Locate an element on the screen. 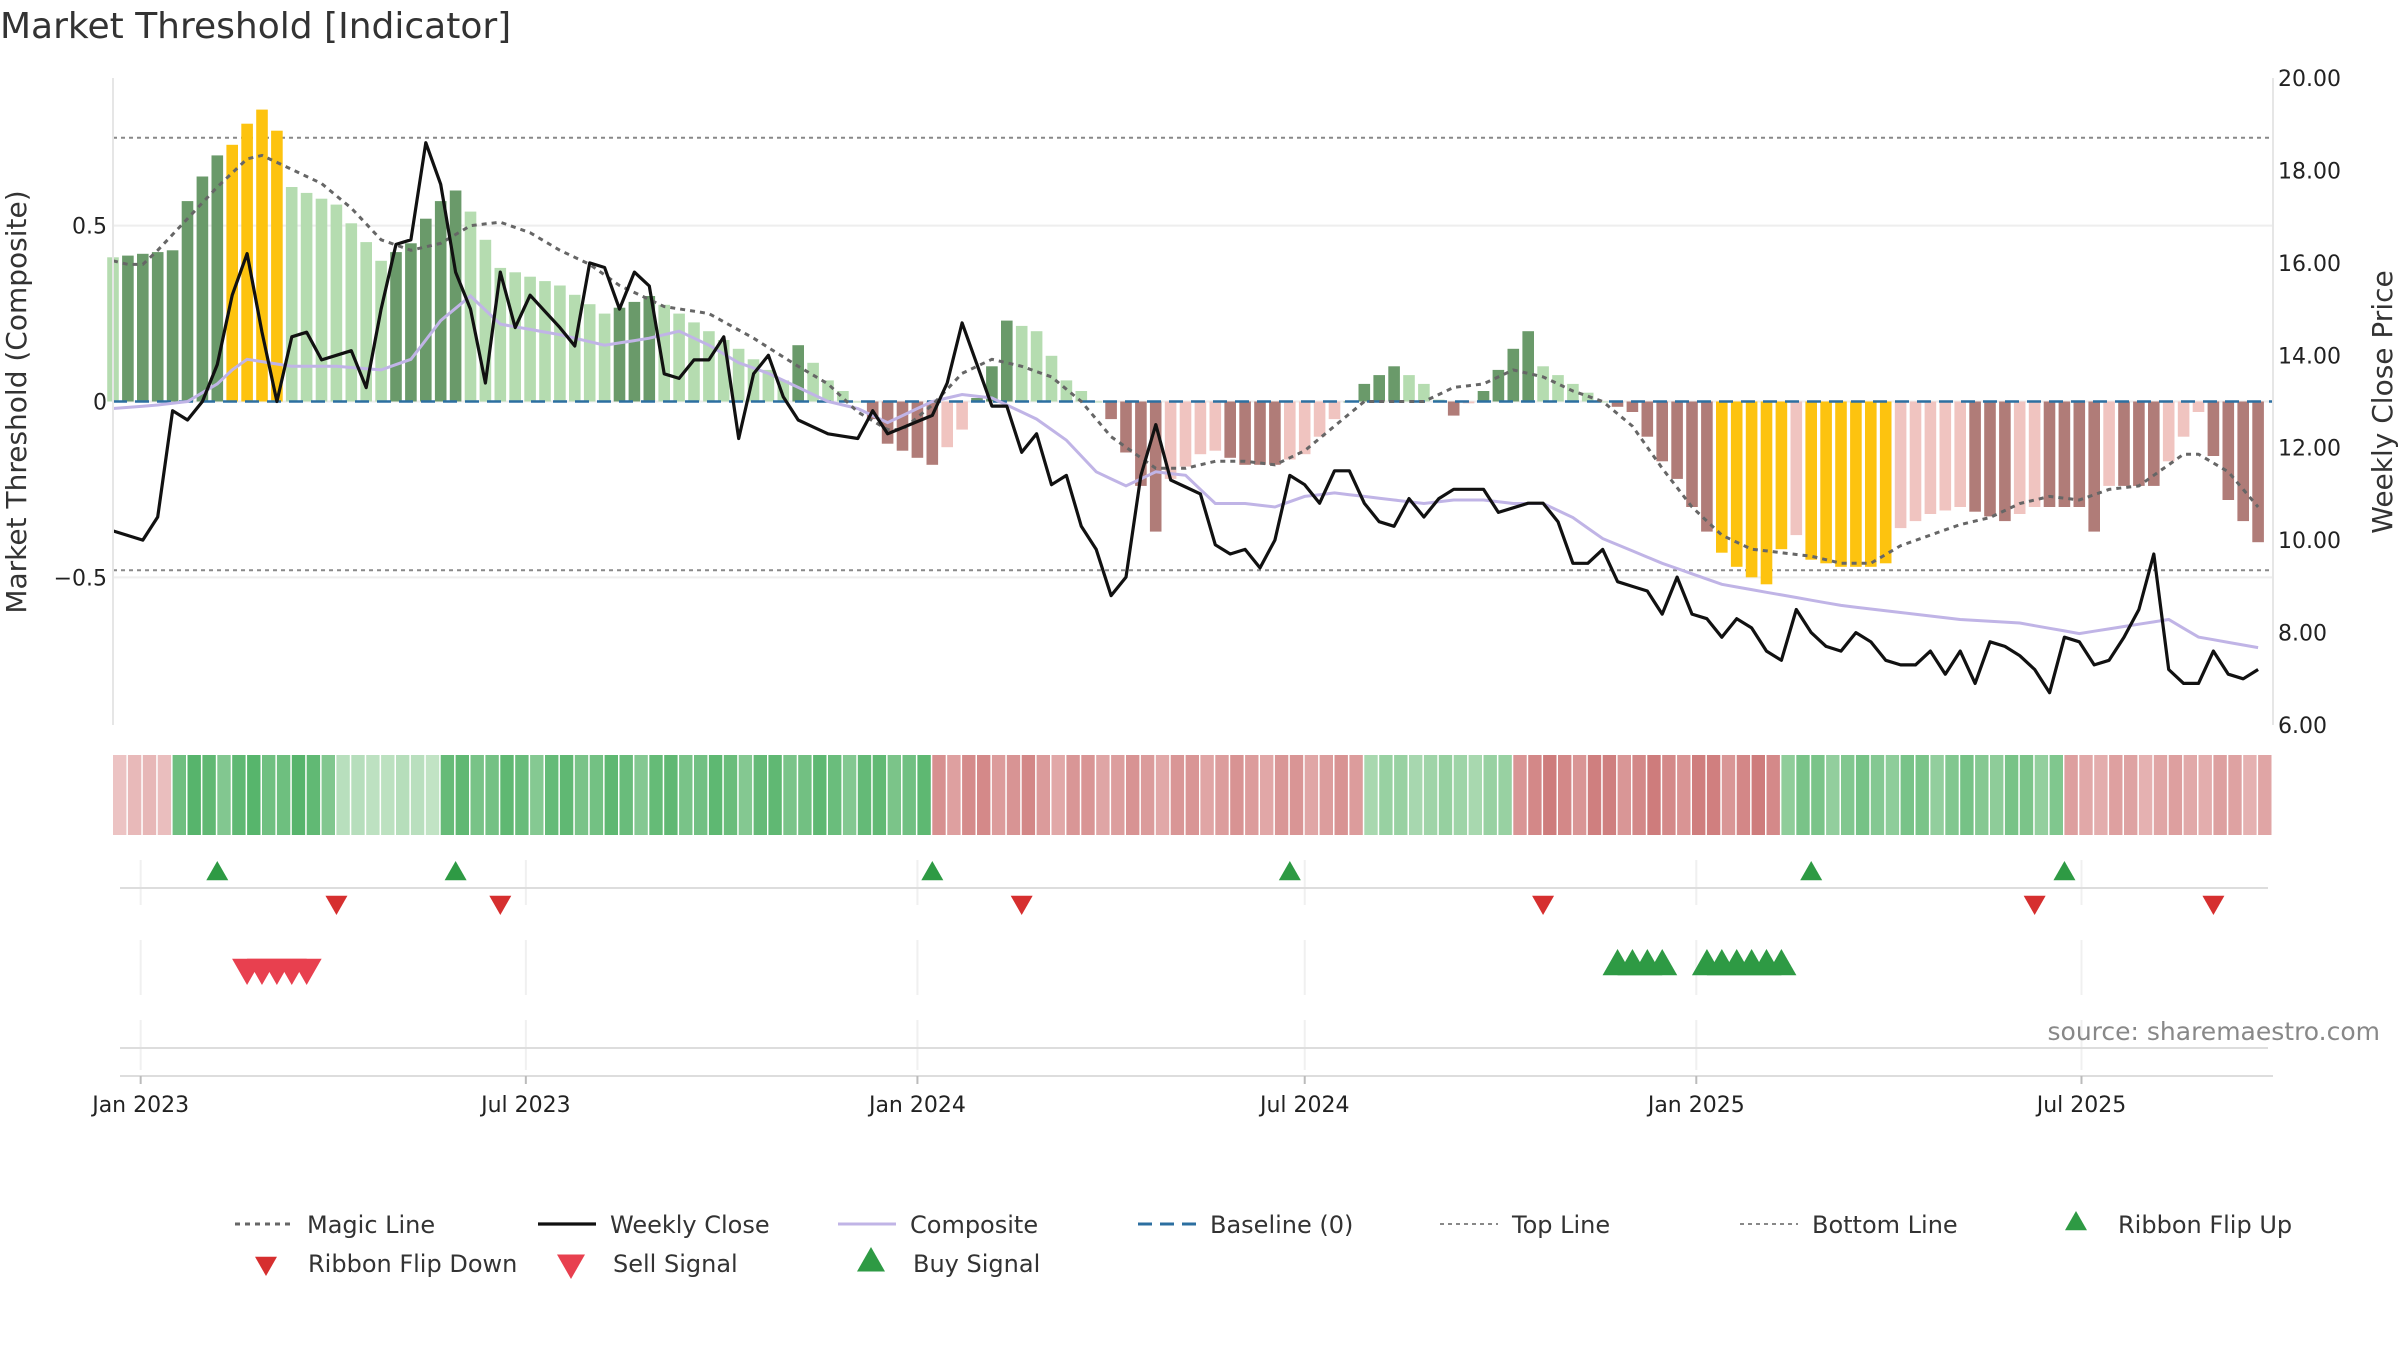 This screenshot has width=2400, height=1350. legend-label: Ribbon Flip Down is located at coordinates (412, 1264).